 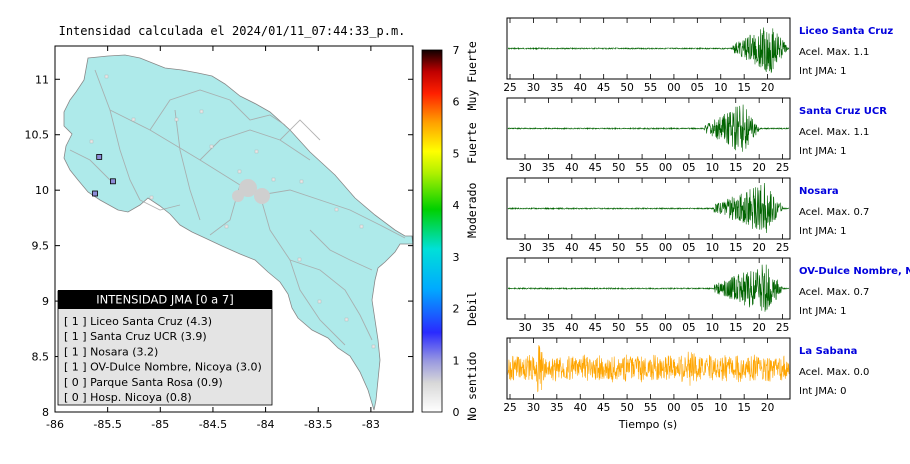 What do you see at coordinates (45, 301) in the screenshot?
I see `map-y-tick-label: 9` at bounding box center [45, 301].